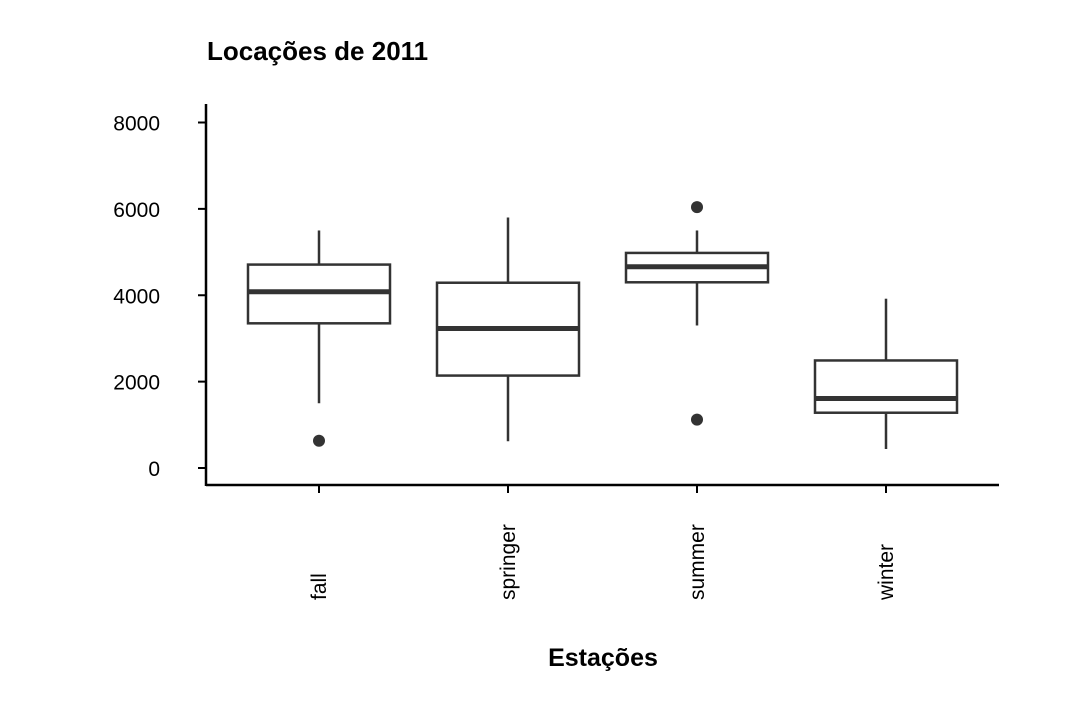 The width and height of the screenshot is (1075, 710). I want to click on box-winter, so click(886, 373).